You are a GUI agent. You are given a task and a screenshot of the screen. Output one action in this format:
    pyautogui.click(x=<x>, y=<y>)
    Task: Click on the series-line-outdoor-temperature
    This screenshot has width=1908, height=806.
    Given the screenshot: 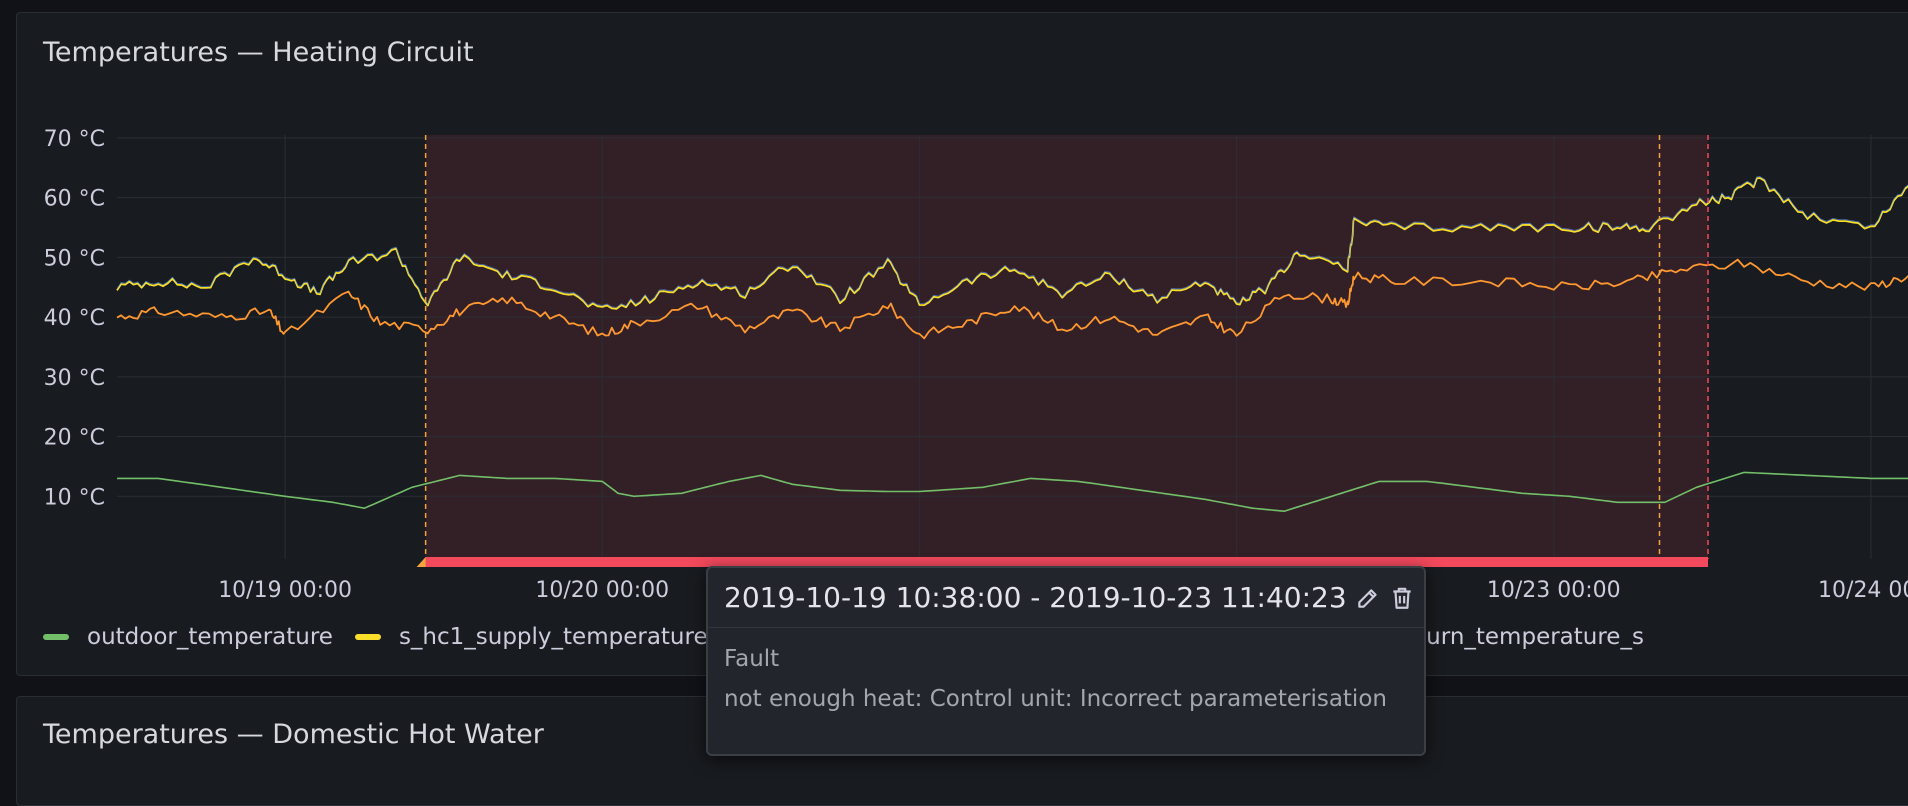 What is the action you would take?
    pyautogui.click(x=1012, y=492)
    